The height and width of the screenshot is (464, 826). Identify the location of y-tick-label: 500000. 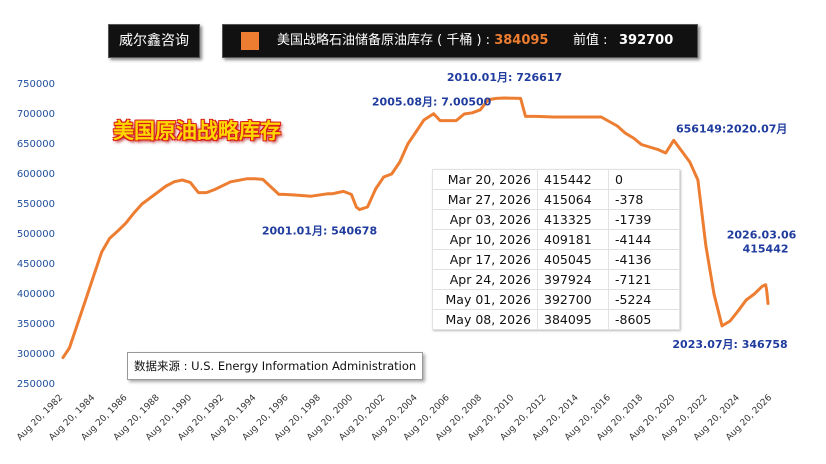
(36, 234).